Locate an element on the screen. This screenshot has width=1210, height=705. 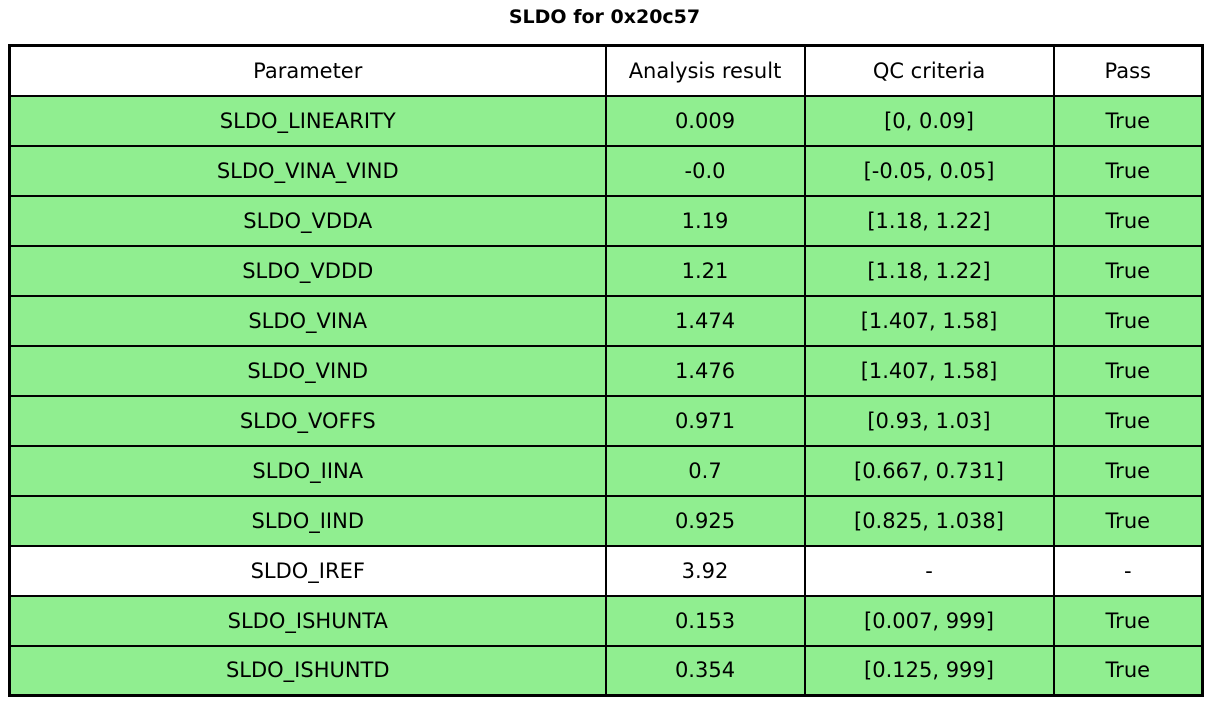
cell-analysis-result: 0.153 is located at coordinates (705, 620).